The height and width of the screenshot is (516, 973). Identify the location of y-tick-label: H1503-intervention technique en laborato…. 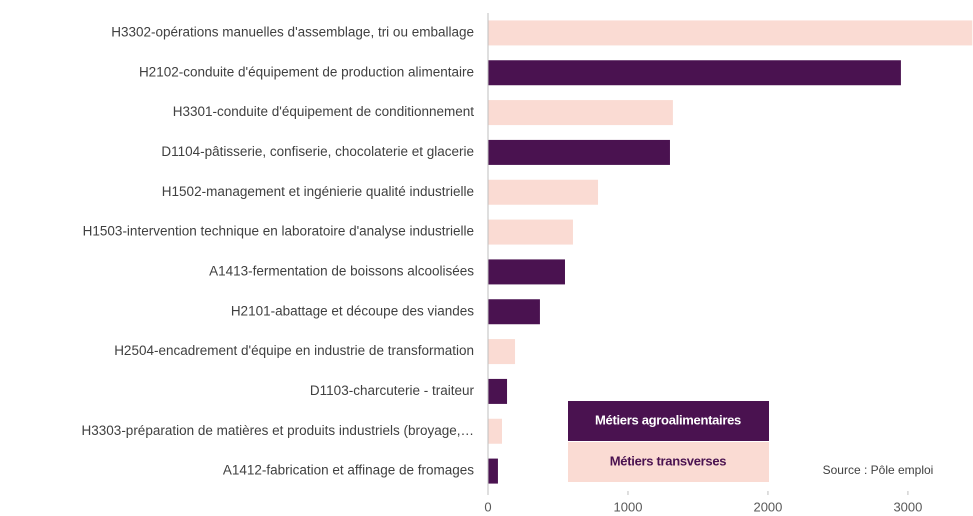
(278, 231).